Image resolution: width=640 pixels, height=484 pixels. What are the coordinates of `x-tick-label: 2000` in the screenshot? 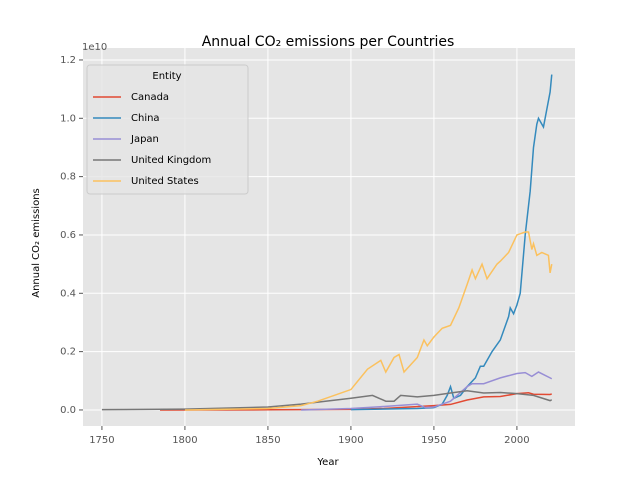 It's located at (516, 440).